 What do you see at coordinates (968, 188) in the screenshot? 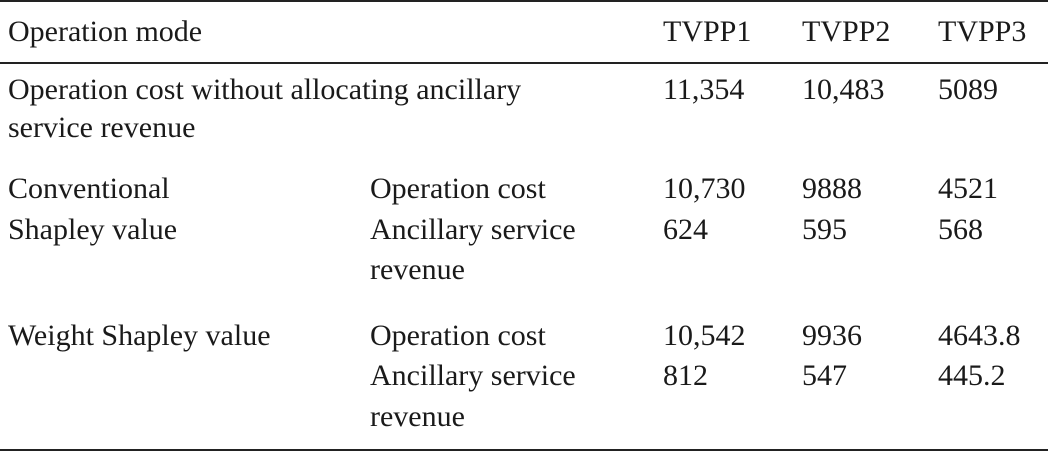
I see `row2-op-tvpp3: 4521` at bounding box center [968, 188].